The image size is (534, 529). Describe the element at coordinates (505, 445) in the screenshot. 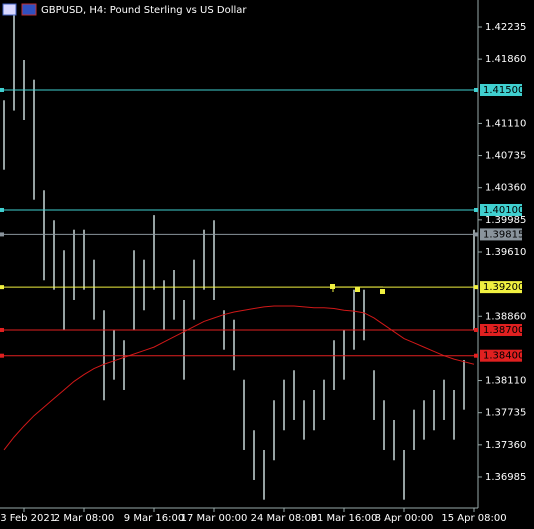

I see `y-tick-label: 1.37360` at that location.